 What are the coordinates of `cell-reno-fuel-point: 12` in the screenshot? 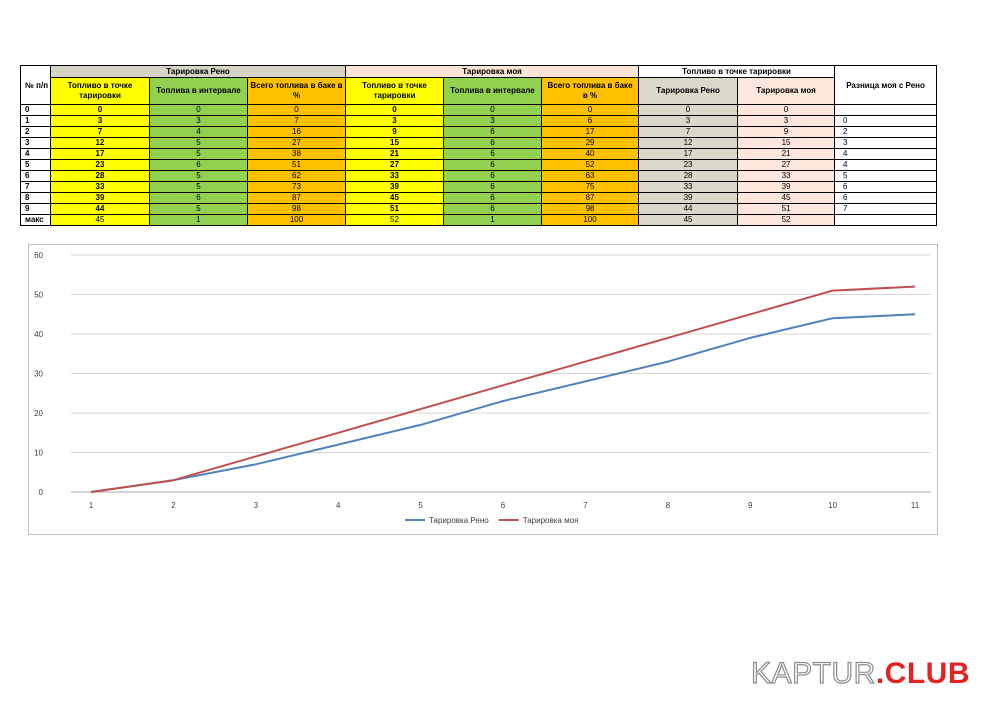 It's located at (100, 143).